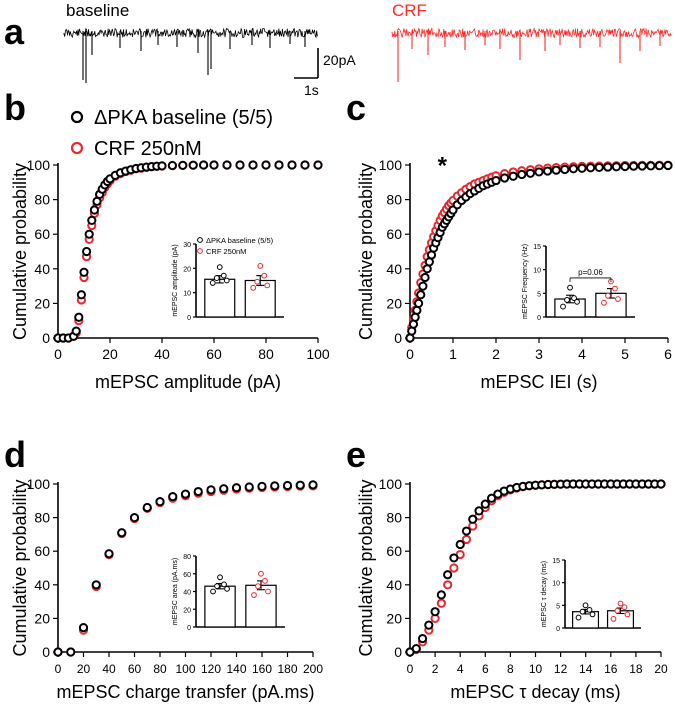 Image resolution: width=675 pixels, height=709 pixels. I want to click on inset-legend-marker-baseline, so click(200, 240).